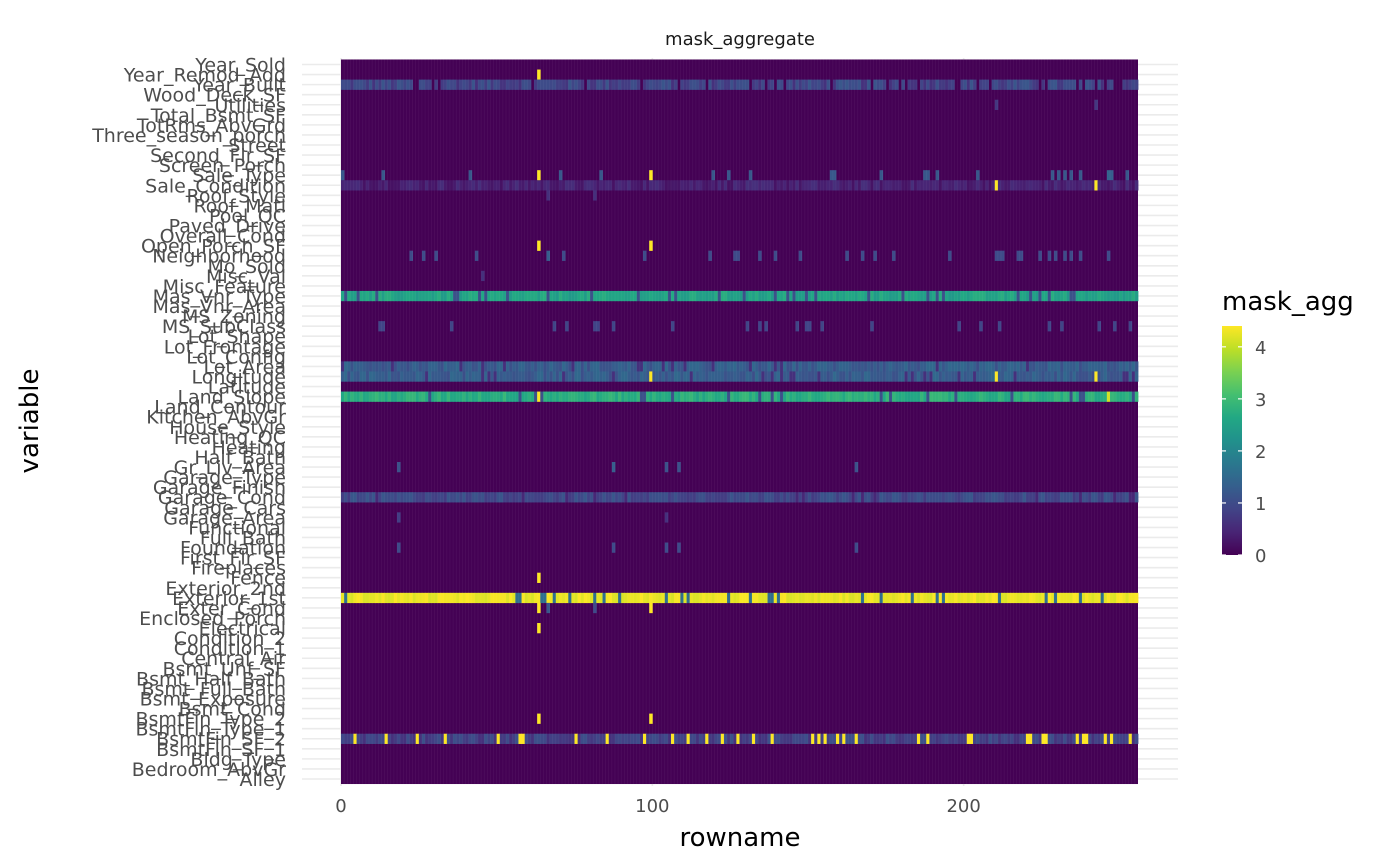  Describe the element at coordinates (222, 498) in the screenshot. I see `y-tick-label: Garage_Cond` at that location.